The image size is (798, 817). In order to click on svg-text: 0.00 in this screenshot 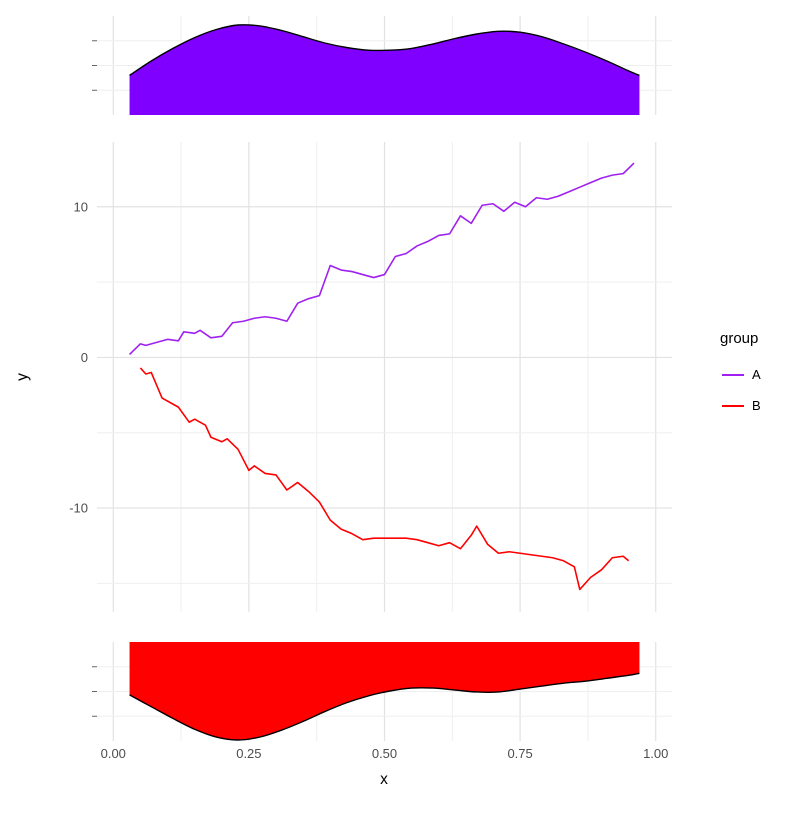, I will do `click(113, 753)`.